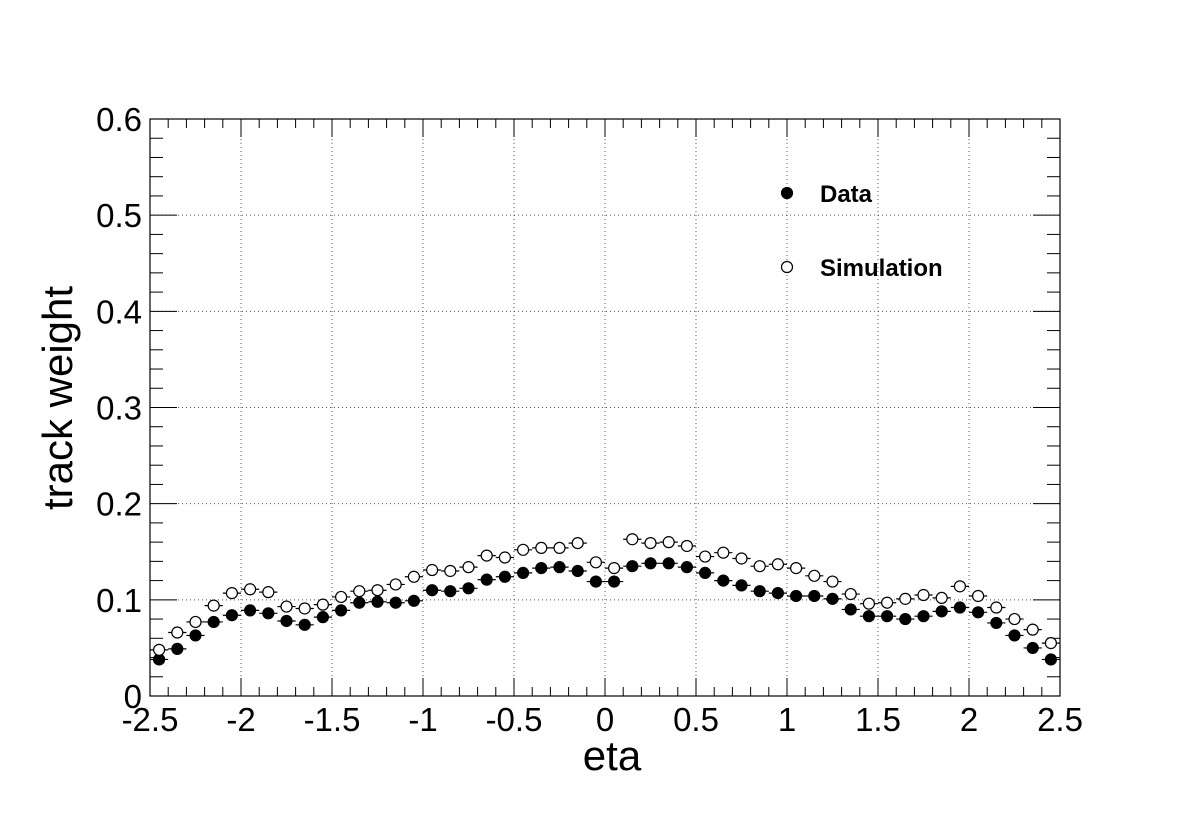 This screenshot has height=827, width=1196. I want to click on x-tick-label: -2.5, so click(150, 719).